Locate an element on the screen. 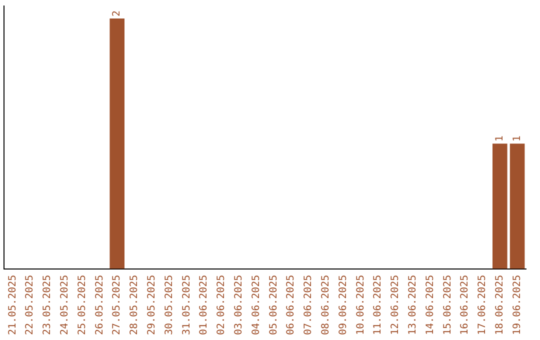  x-tick-label: 06.06.2025 is located at coordinates (291, 305).